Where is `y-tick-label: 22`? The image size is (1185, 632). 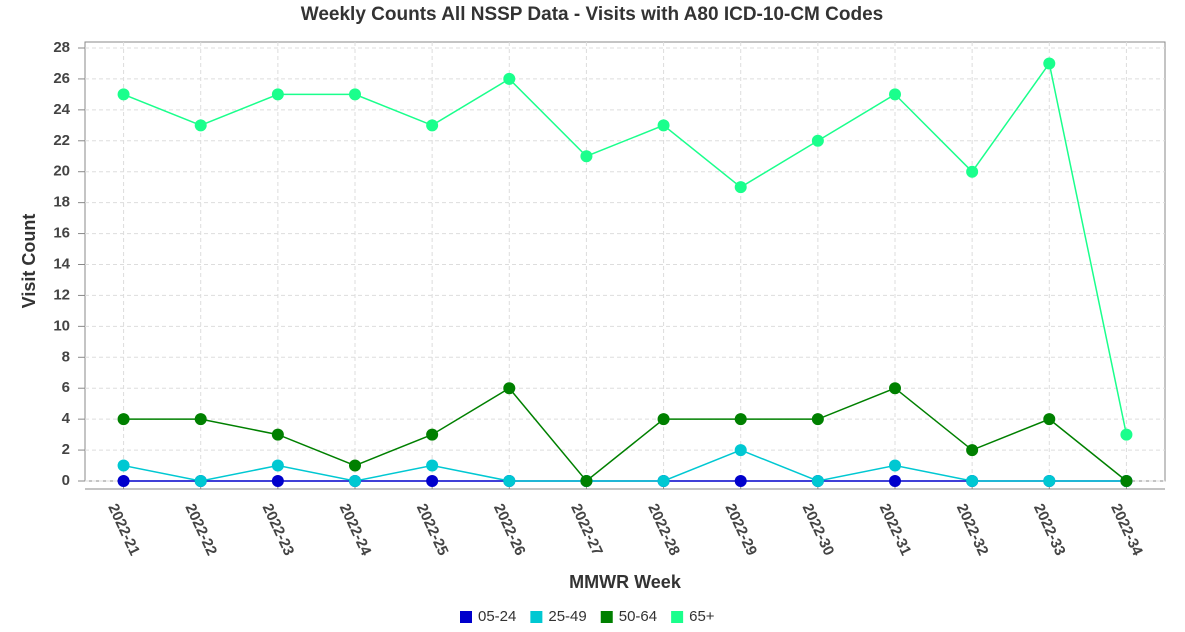
y-tick-label: 22 is located at coordinates (61, 140).